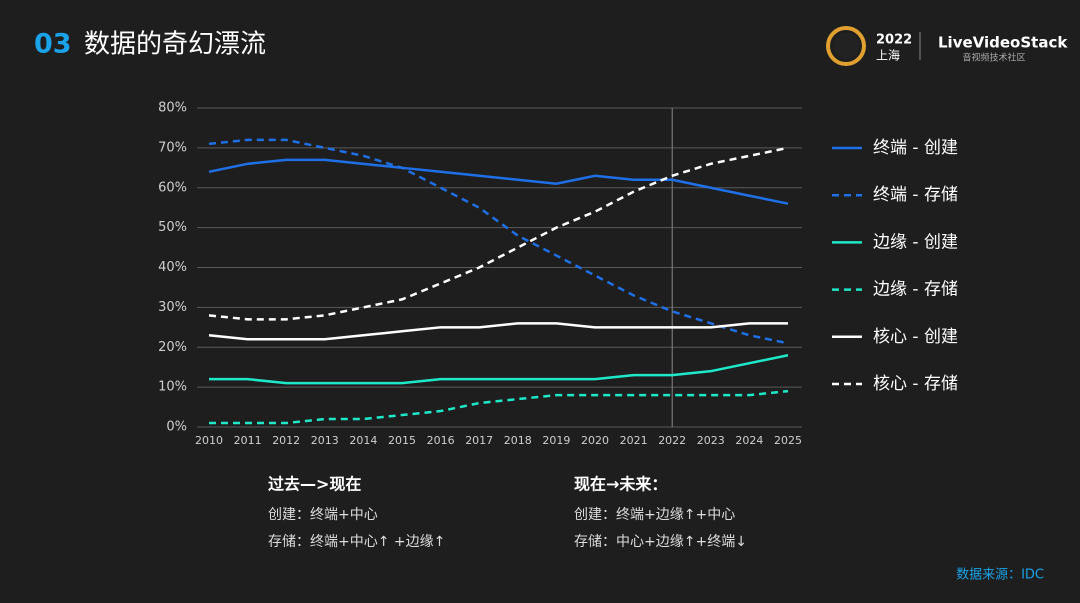 The height and width of the screenshot is (603, 1080). I want to click on x-tick-label: 2020, so click(595, 440).